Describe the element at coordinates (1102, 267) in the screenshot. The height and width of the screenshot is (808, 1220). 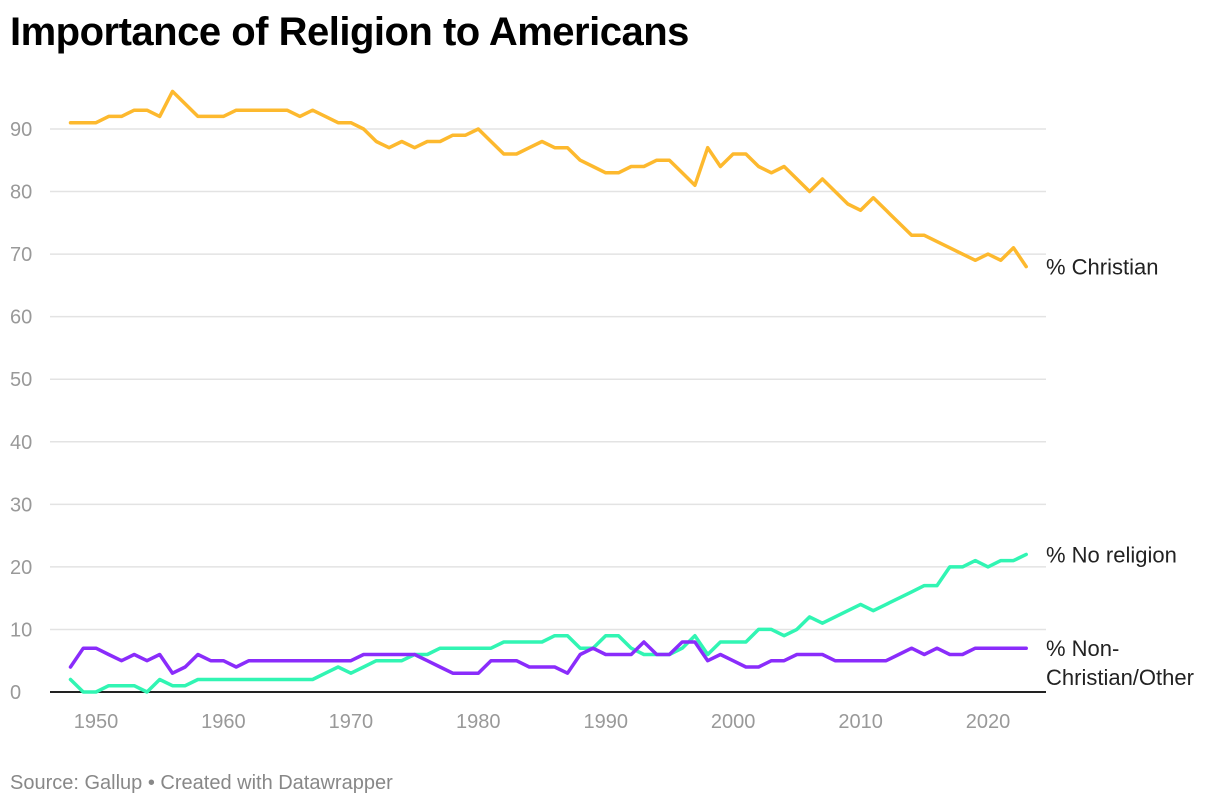
I see `series-label: % Christian` at that location.